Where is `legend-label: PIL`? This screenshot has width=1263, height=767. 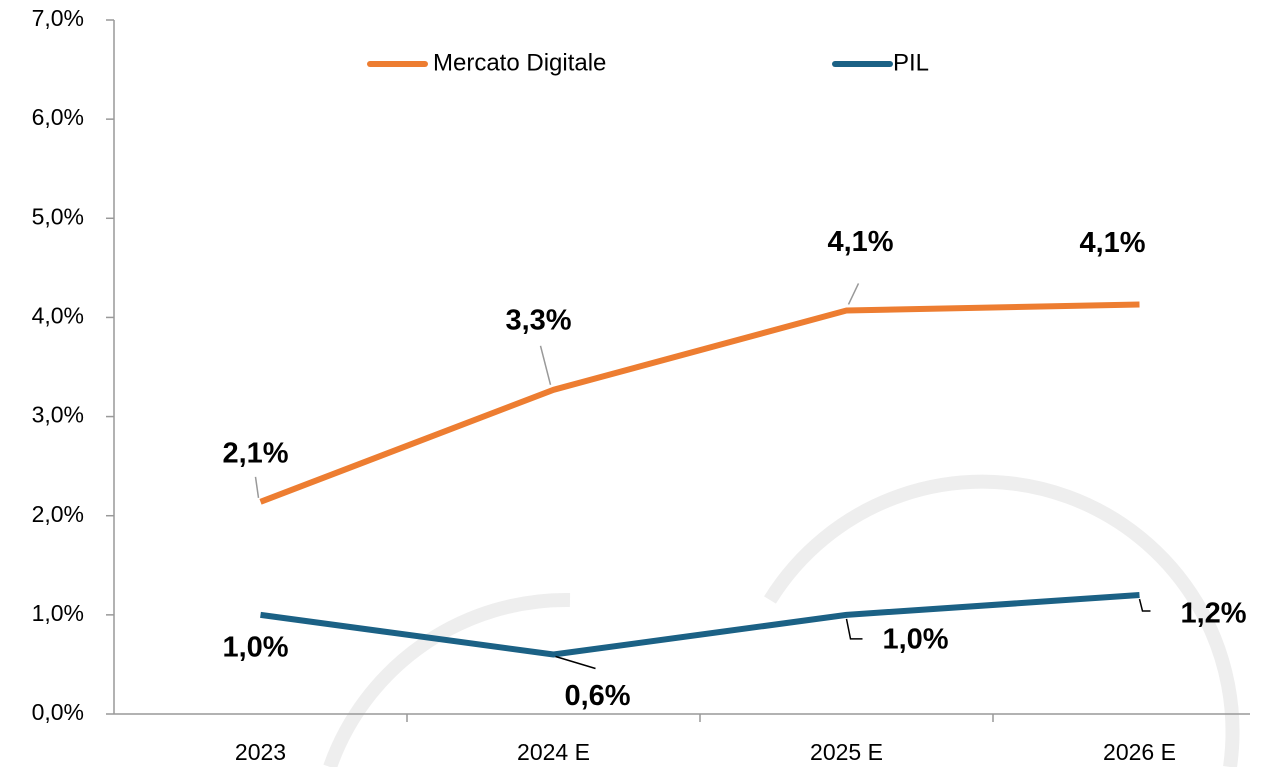 legend-label: PIL is located at coordinates (911, 62).